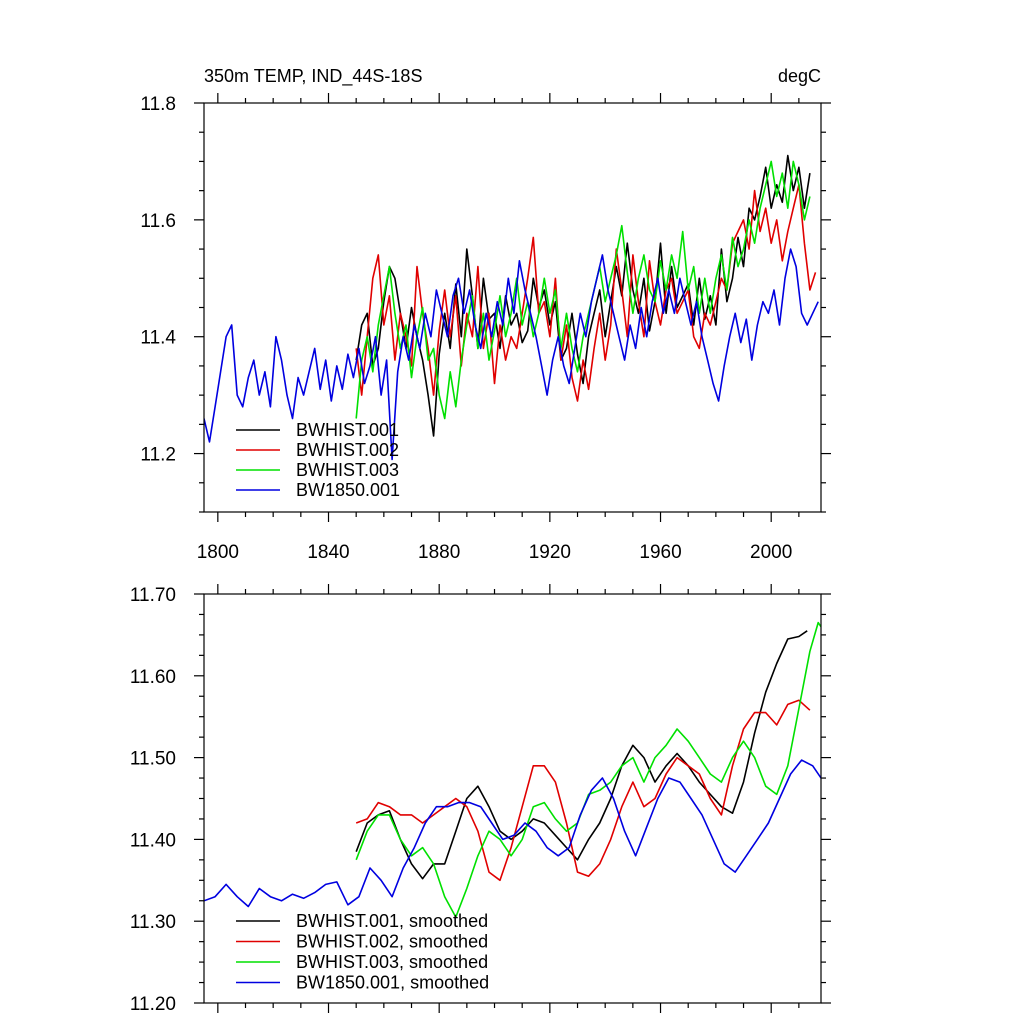 The image size is (1024, 1024). Describe the element at coordinates (660, 552) in the screenshot. I see `x-tick-label: 1960` at that location.